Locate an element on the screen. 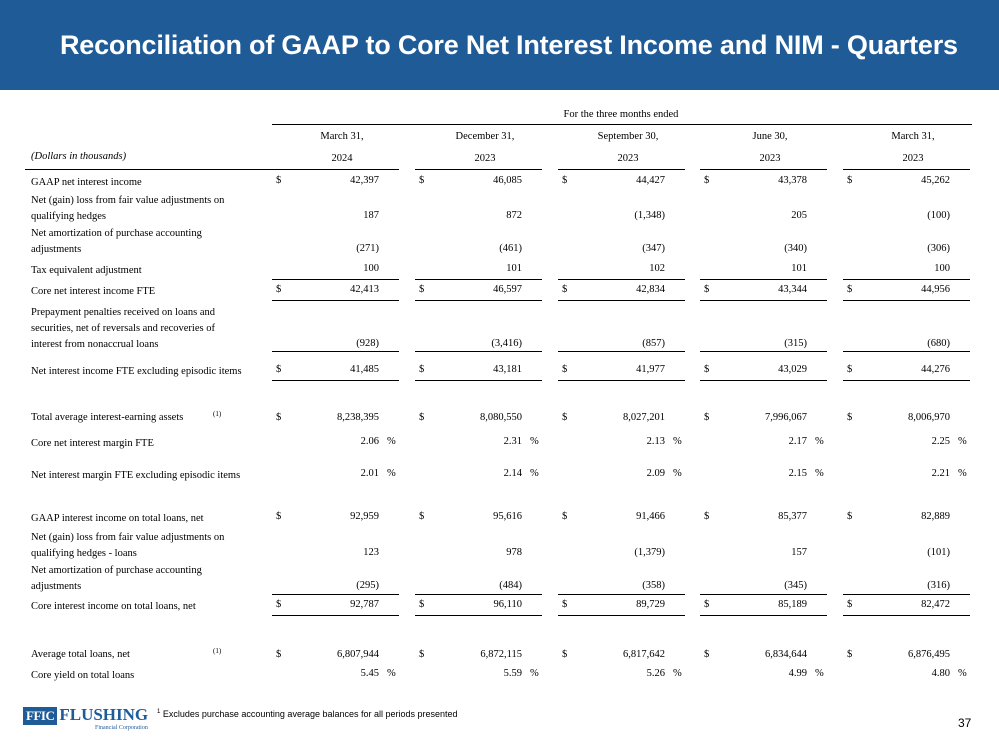  table-cell: 123 is located at coordinates (371, 552).